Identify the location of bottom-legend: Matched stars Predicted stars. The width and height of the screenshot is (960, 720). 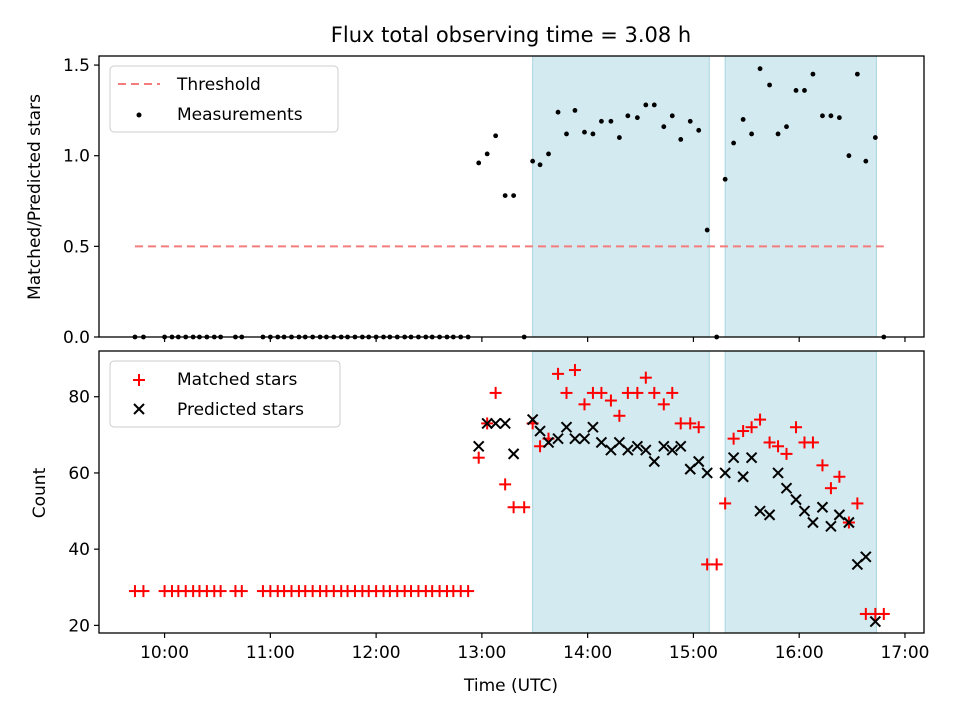
(225, 394).